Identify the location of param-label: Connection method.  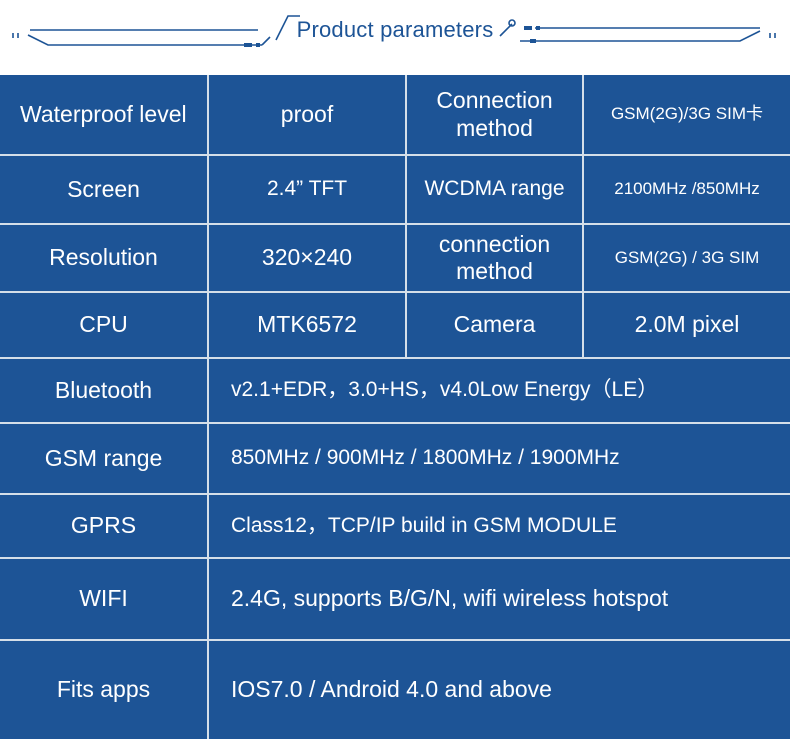
(494, 114).